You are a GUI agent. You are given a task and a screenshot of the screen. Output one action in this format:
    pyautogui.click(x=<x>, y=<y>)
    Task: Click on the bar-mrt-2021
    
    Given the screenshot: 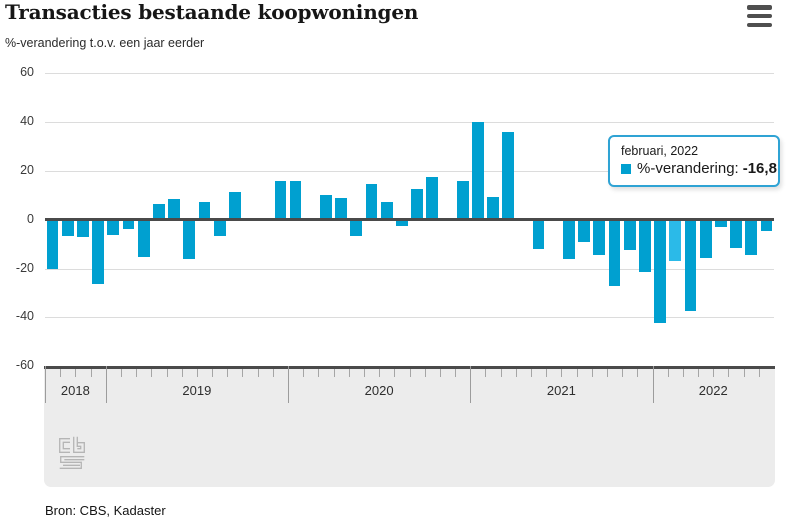 What is the action you would take?
    pyautogui.click(x=508, y=176)
    